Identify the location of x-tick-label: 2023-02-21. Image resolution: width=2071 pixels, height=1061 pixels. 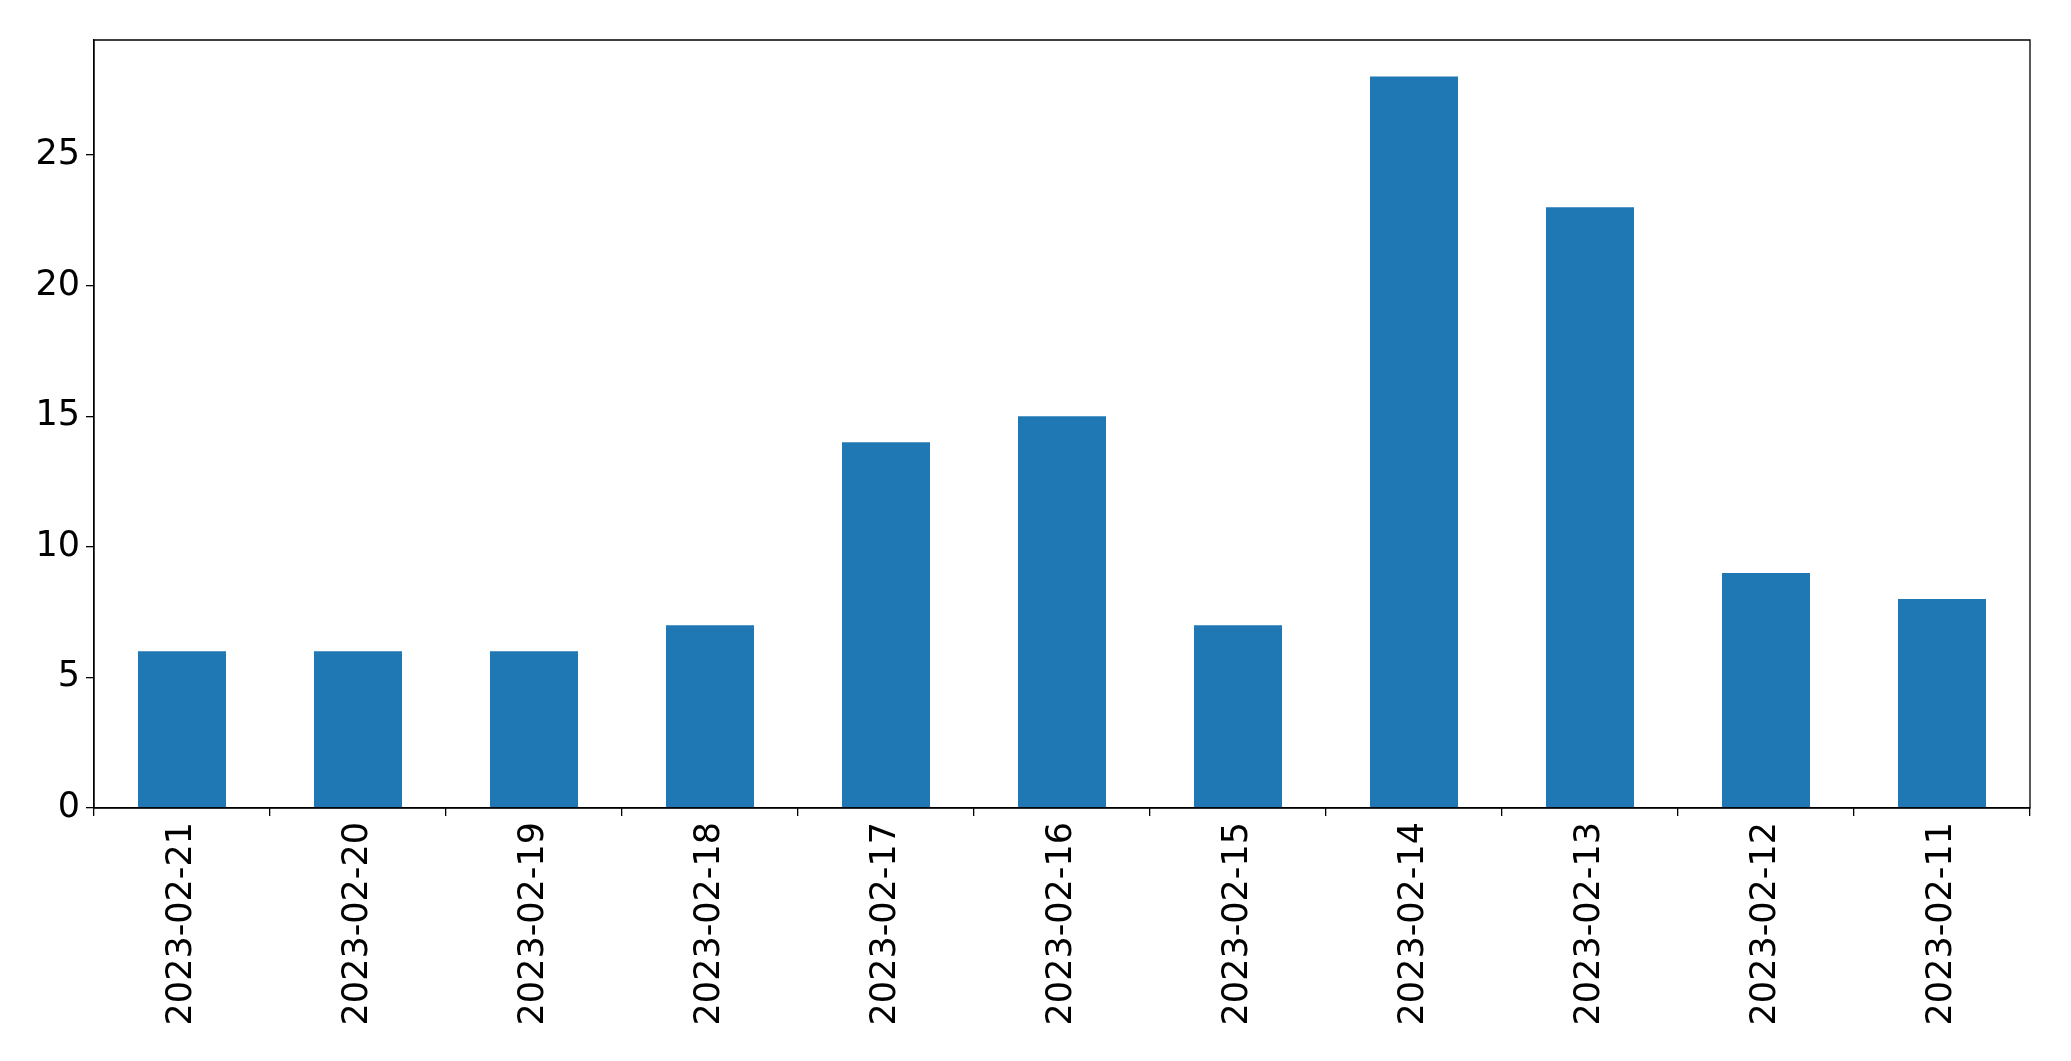
(179, 924).